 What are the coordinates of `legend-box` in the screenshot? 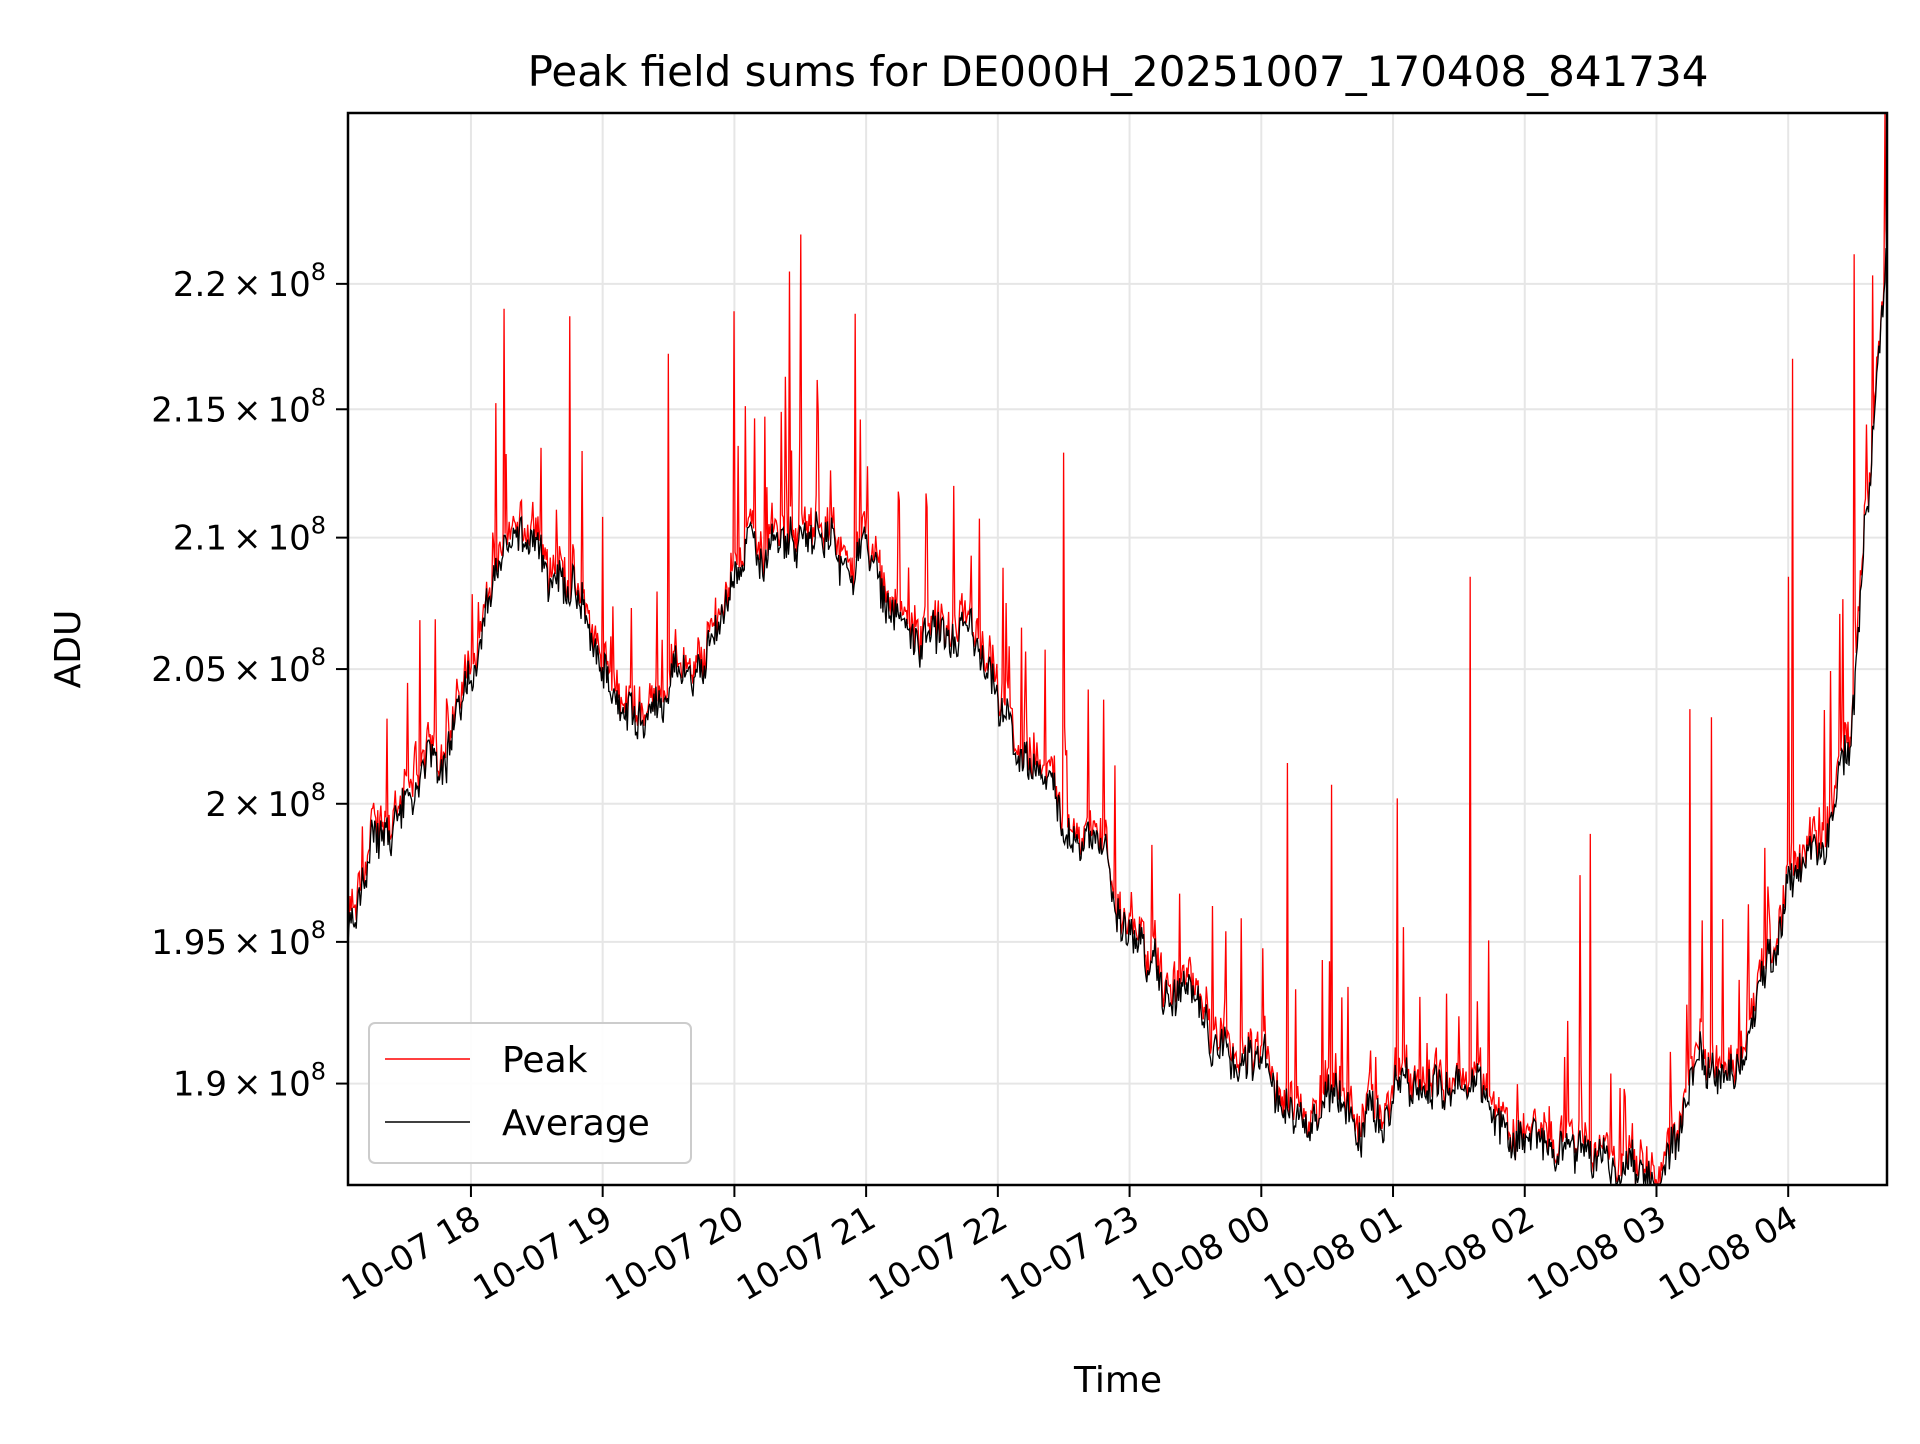 It's located at (530, 1093).